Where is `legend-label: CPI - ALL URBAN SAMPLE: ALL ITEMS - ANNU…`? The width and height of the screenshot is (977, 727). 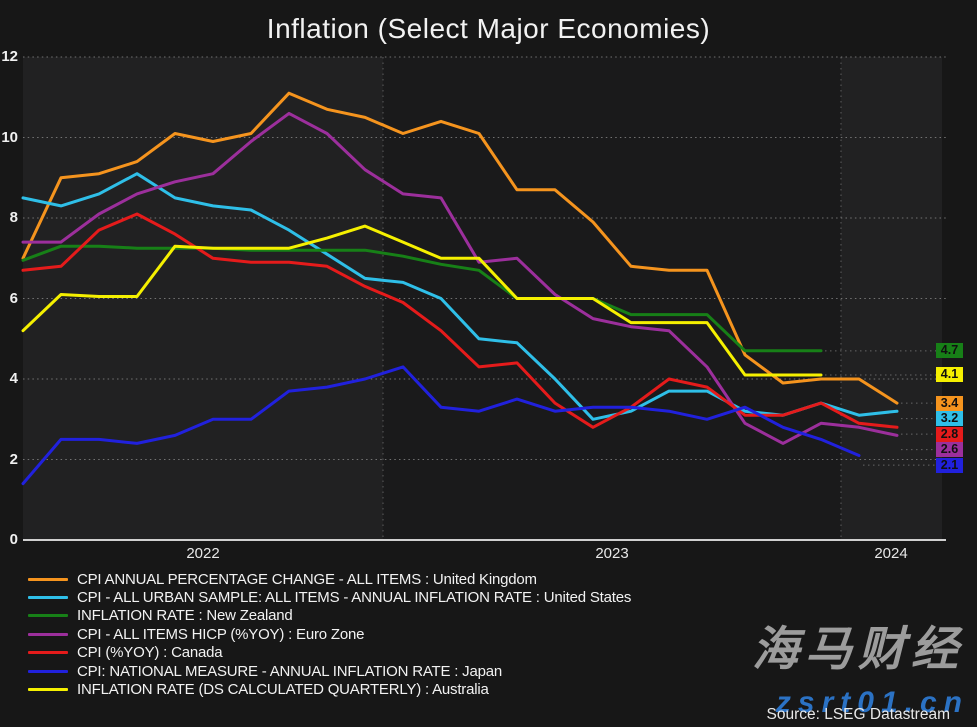
legend-label: CPI - ALL URBAN SAMPLE: ALL ITEMS - ANNU… is located at coordinates (354, 598).